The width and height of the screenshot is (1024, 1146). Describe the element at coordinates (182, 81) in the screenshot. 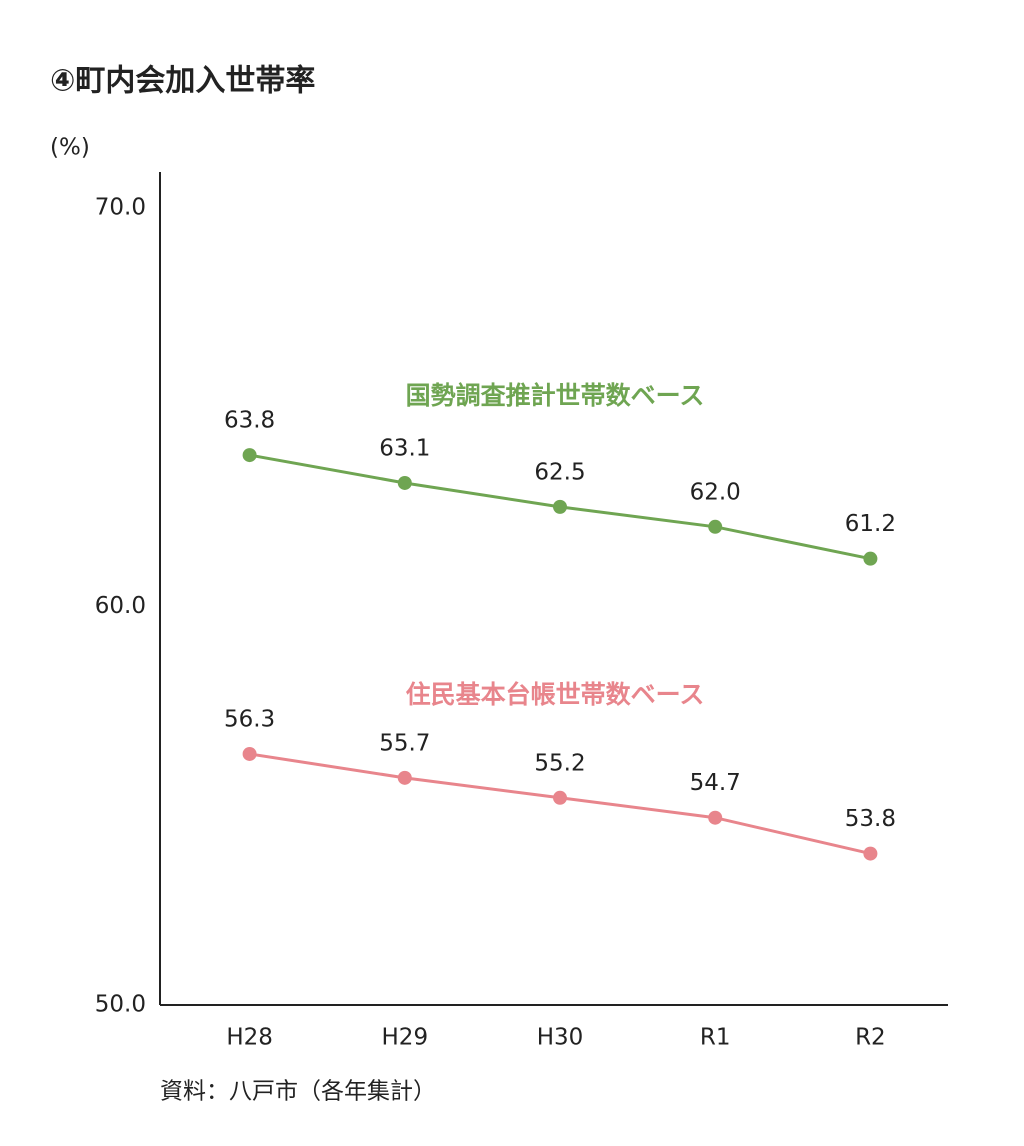

I see `chart-title: ④町内会加入世帯率` at that location.